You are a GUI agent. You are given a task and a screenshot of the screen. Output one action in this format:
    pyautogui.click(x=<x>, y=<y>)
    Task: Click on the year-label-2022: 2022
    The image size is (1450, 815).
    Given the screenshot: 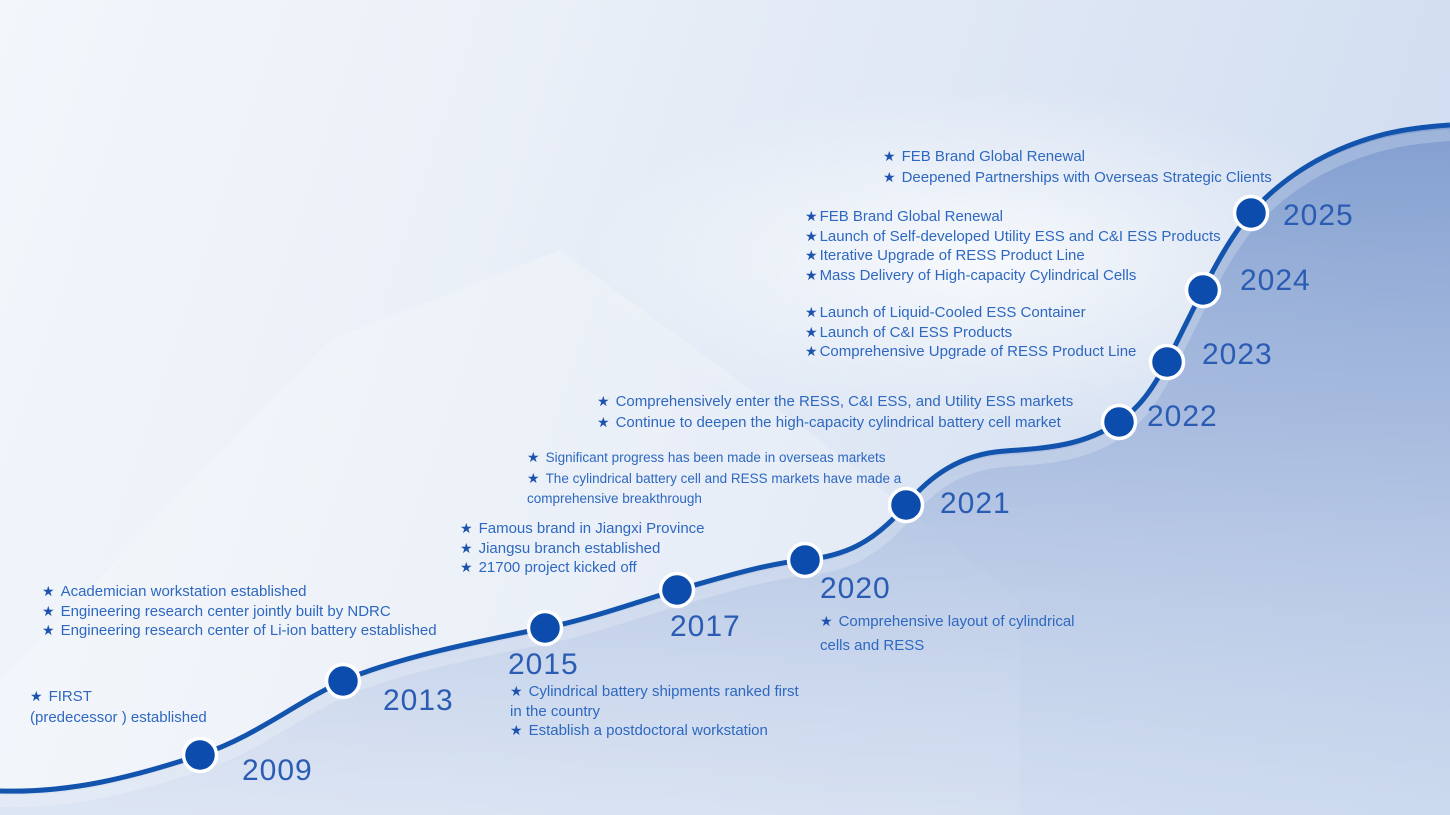 What is the action you would take?
    pyautogui.click(x=1182, y=416)
    